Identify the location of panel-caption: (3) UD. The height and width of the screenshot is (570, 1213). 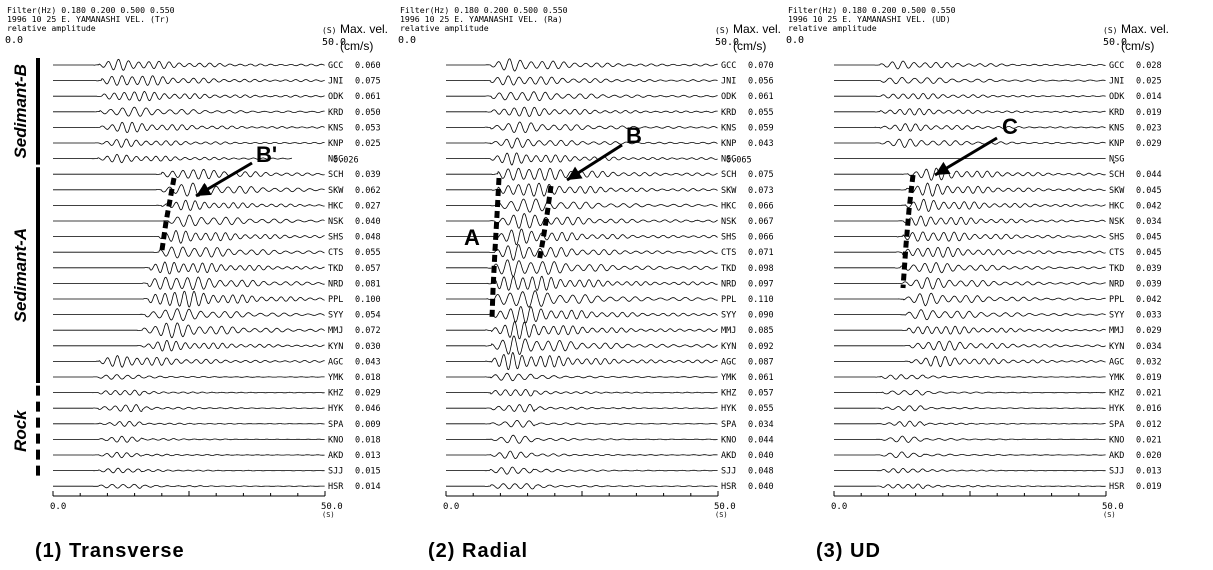
(848, 551).